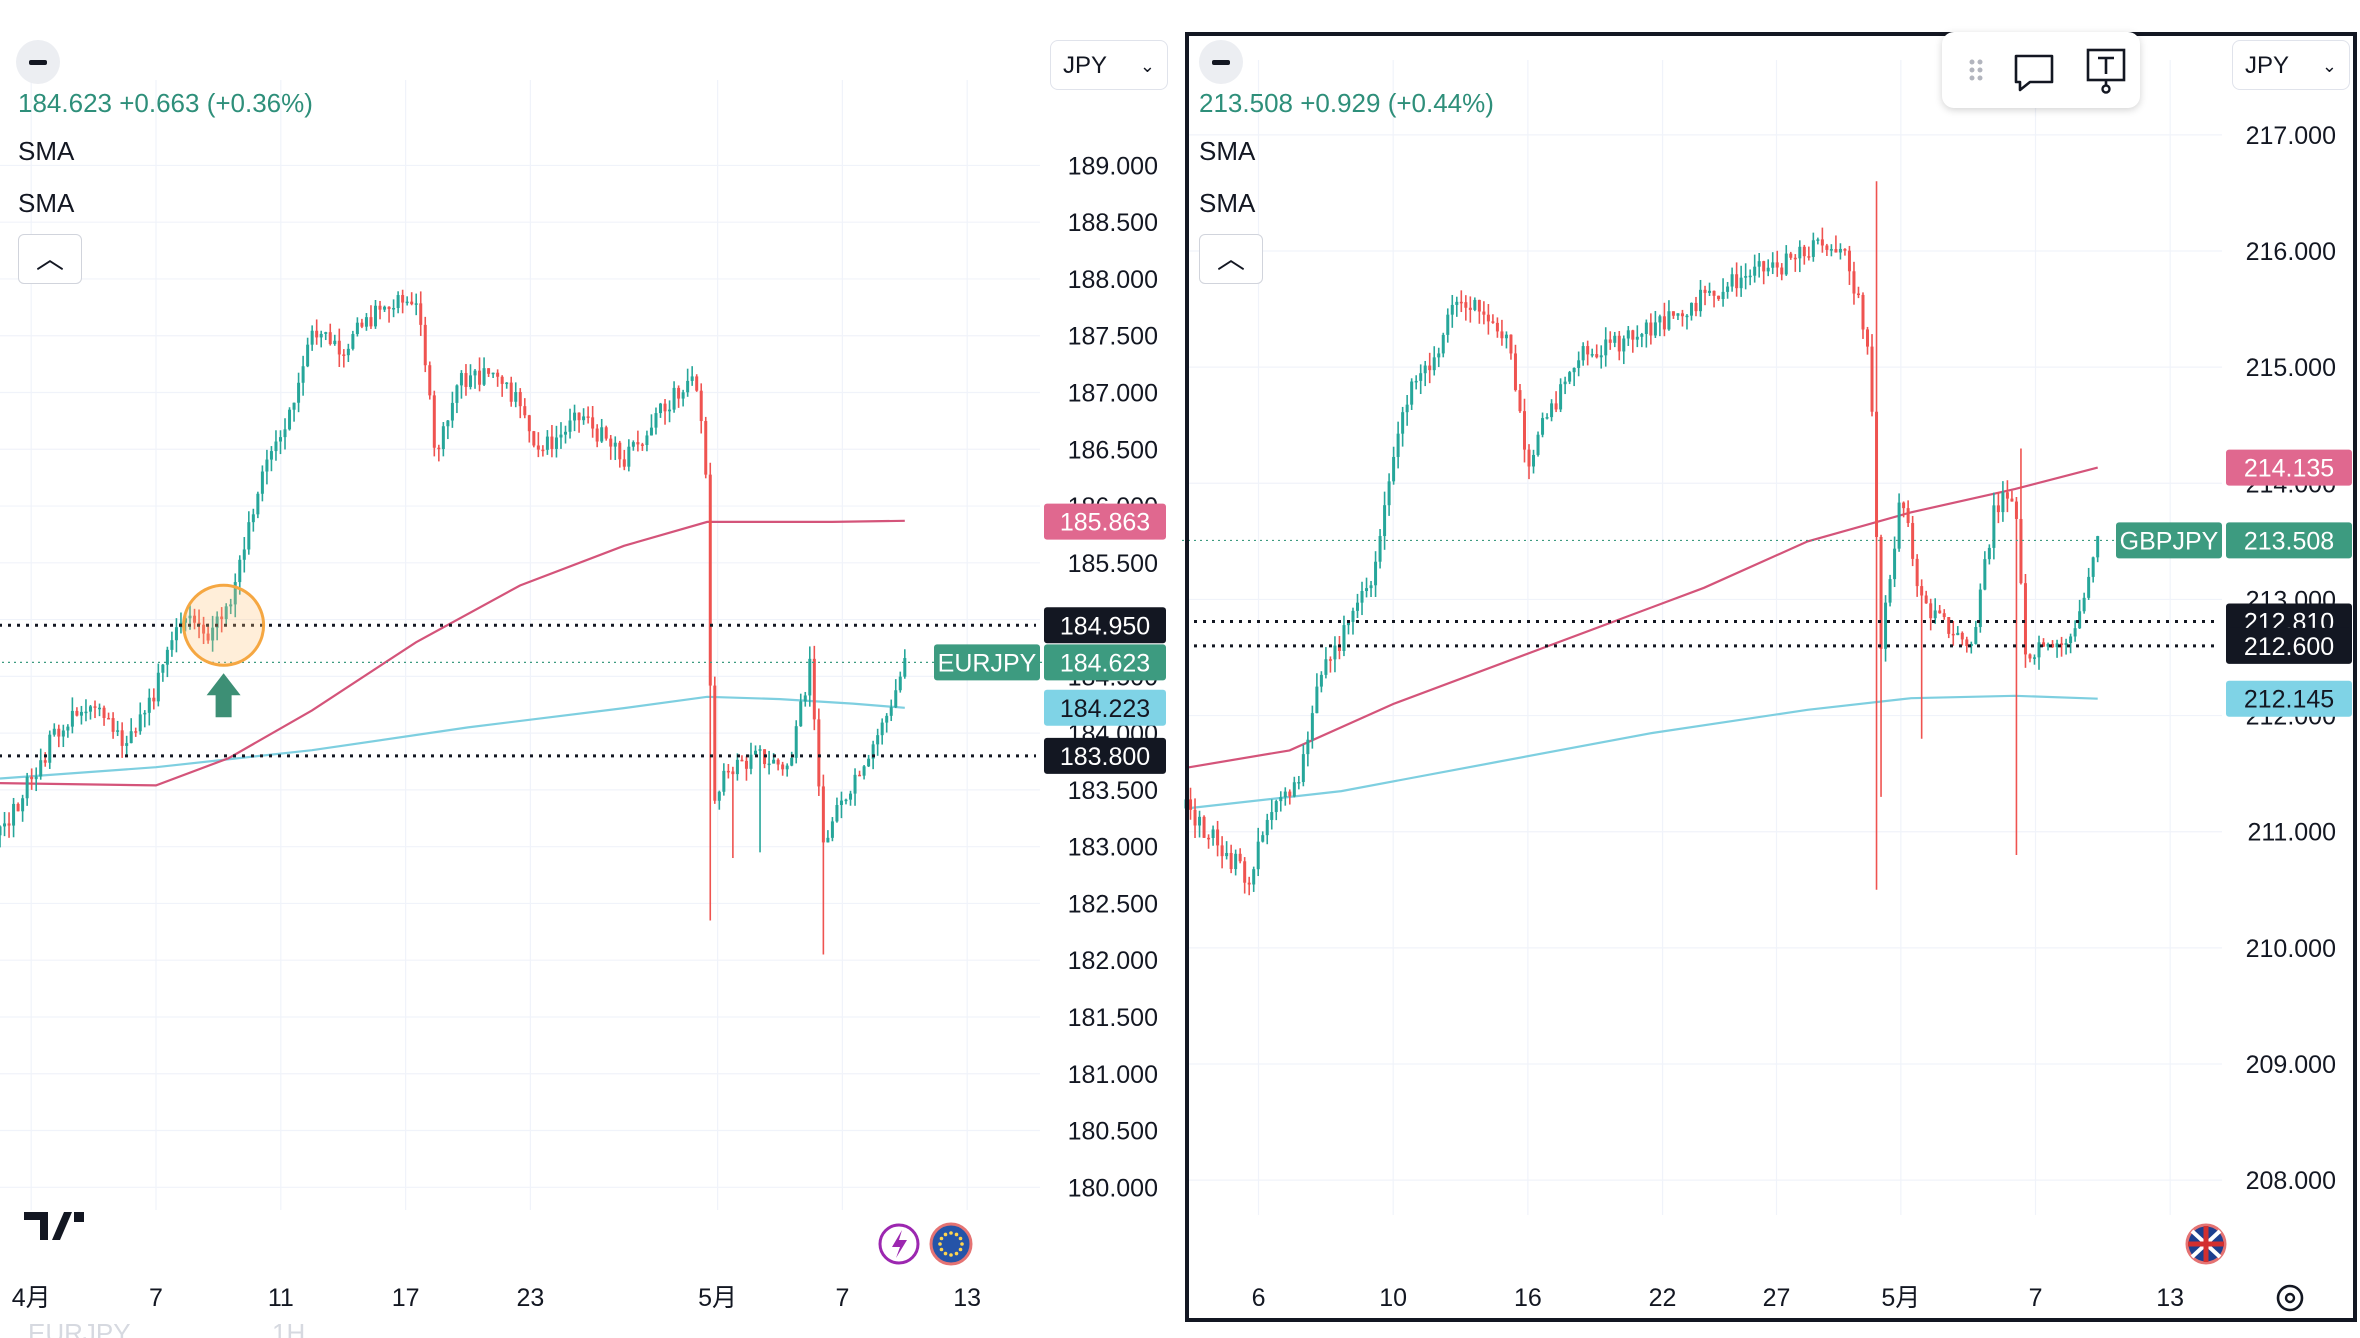 The width and height of the screenshot is (2360, 1338). What do you see at coordinates (1393, 1298) in the screenshot?
I see `x-axis-tick-label: 10` at bounding box center [1393, 1298].